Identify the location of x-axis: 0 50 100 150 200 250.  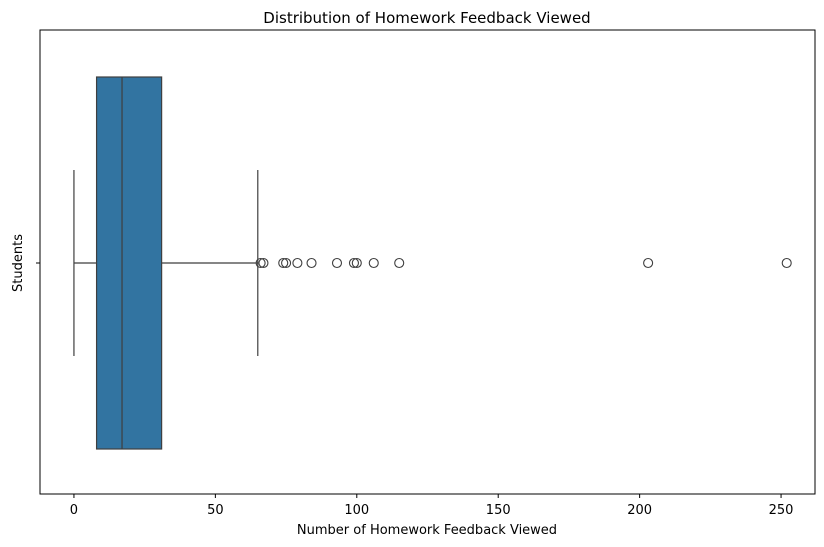
(432, 506).